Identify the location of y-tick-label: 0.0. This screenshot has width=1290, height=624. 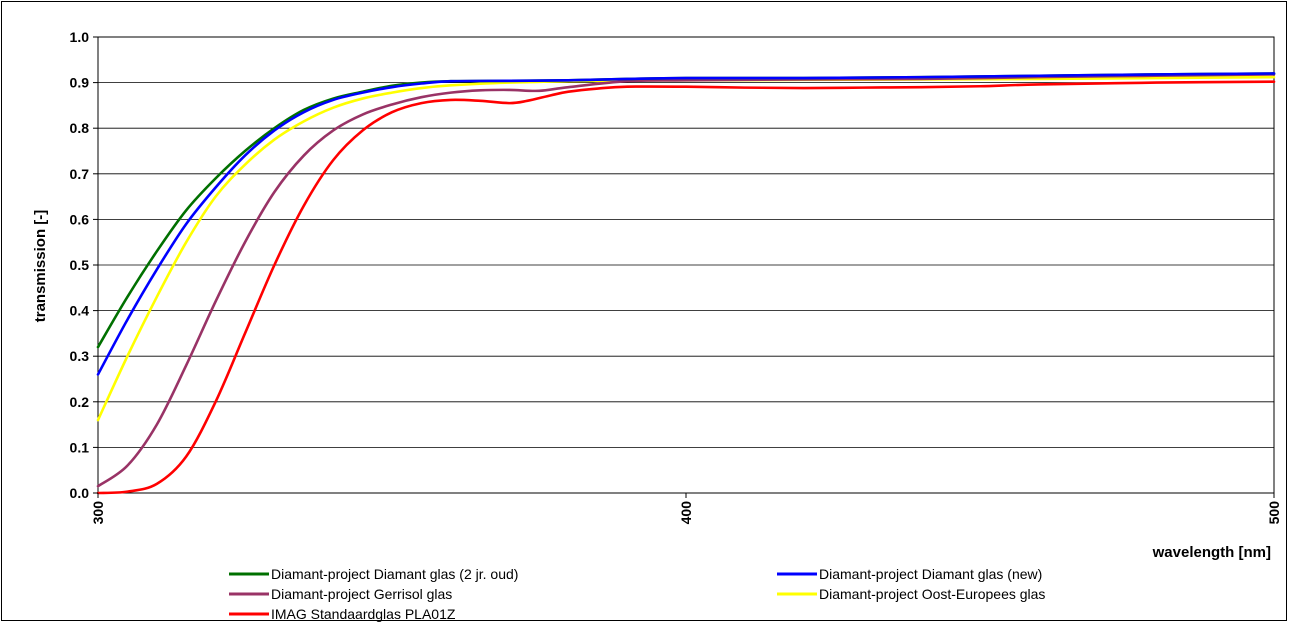
(80, 493).